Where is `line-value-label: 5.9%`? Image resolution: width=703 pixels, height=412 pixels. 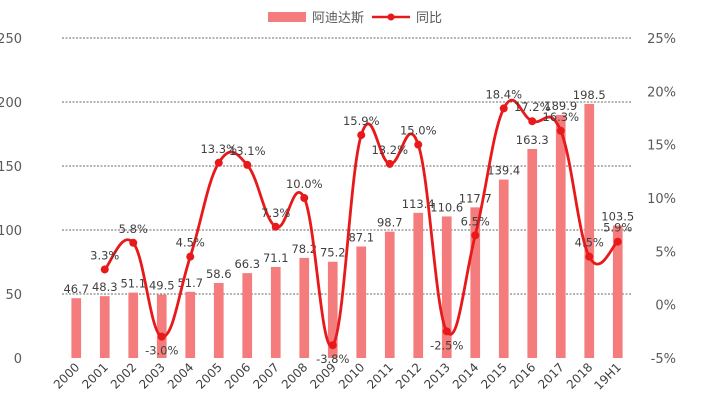 line-value-label: 5.9% is located at coordinates (617, 228).